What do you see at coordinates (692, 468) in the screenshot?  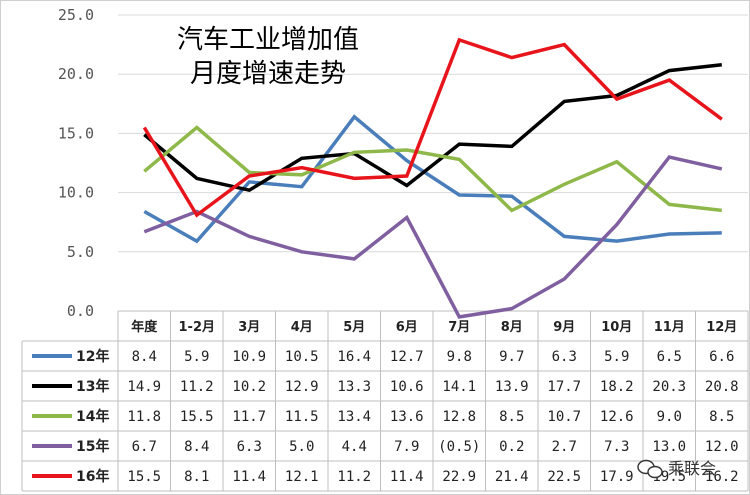 I see `watermark-text: 乘联会` at bounding box center [692, 468].